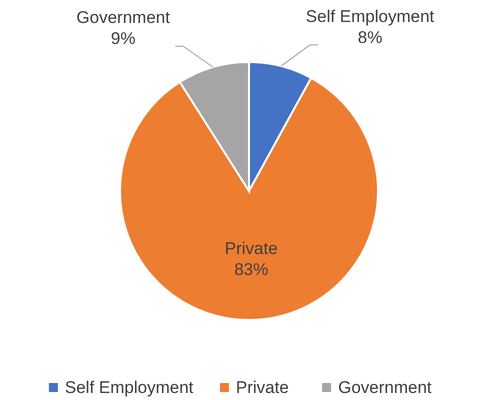 The width and height of the screenshot is (483, 400). Describe the element at coordinates (123, 38) in the screenshot. I see `data-label: 9%` at that location.